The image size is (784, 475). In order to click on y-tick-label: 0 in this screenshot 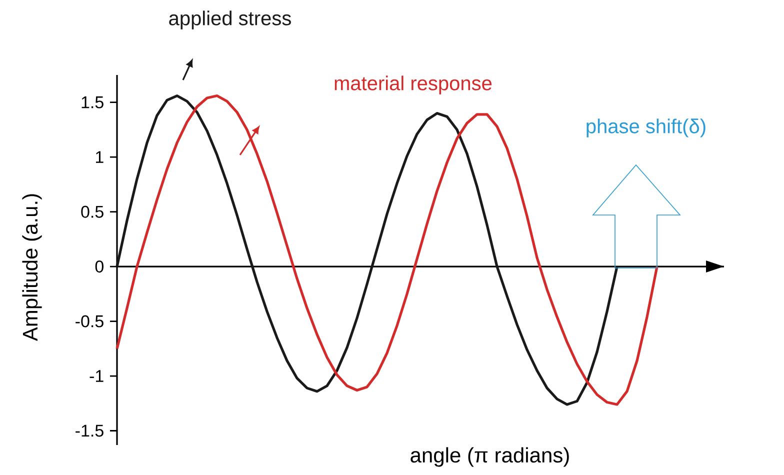, I will do `click(99, 266)`.